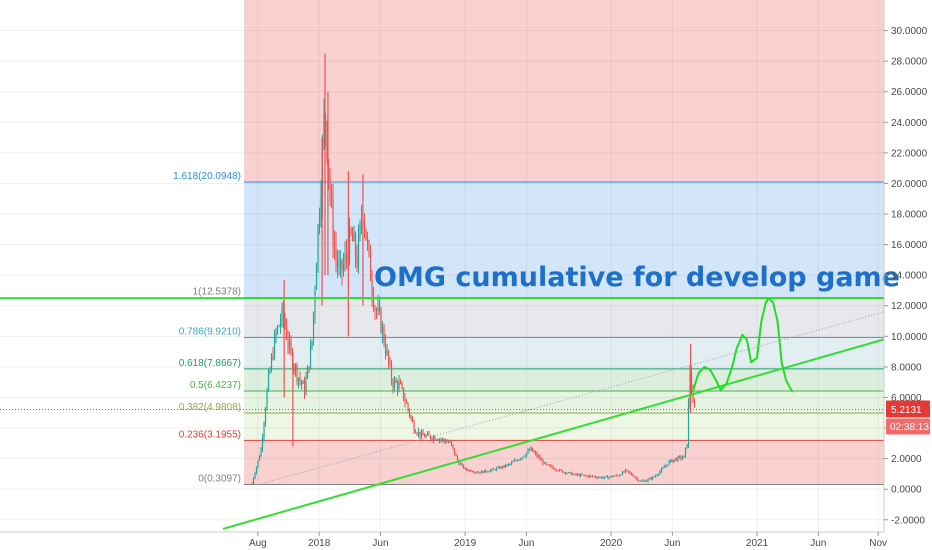  I want to click on y-tick-label: 20.0000, so click(909, 184).